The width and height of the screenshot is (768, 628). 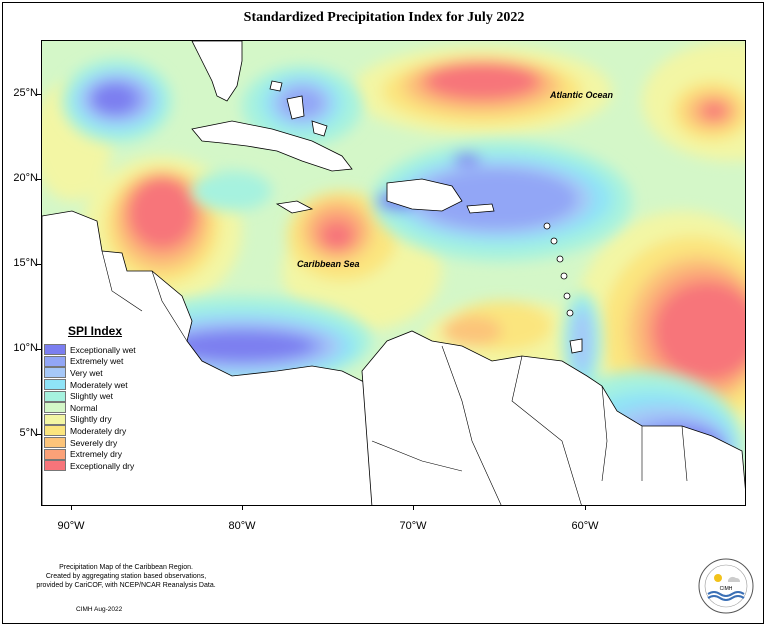 What do you see at coordinates (294, 207) in the screenshot?
I see `jamaica-landmass` at bounding box center [294, 207].